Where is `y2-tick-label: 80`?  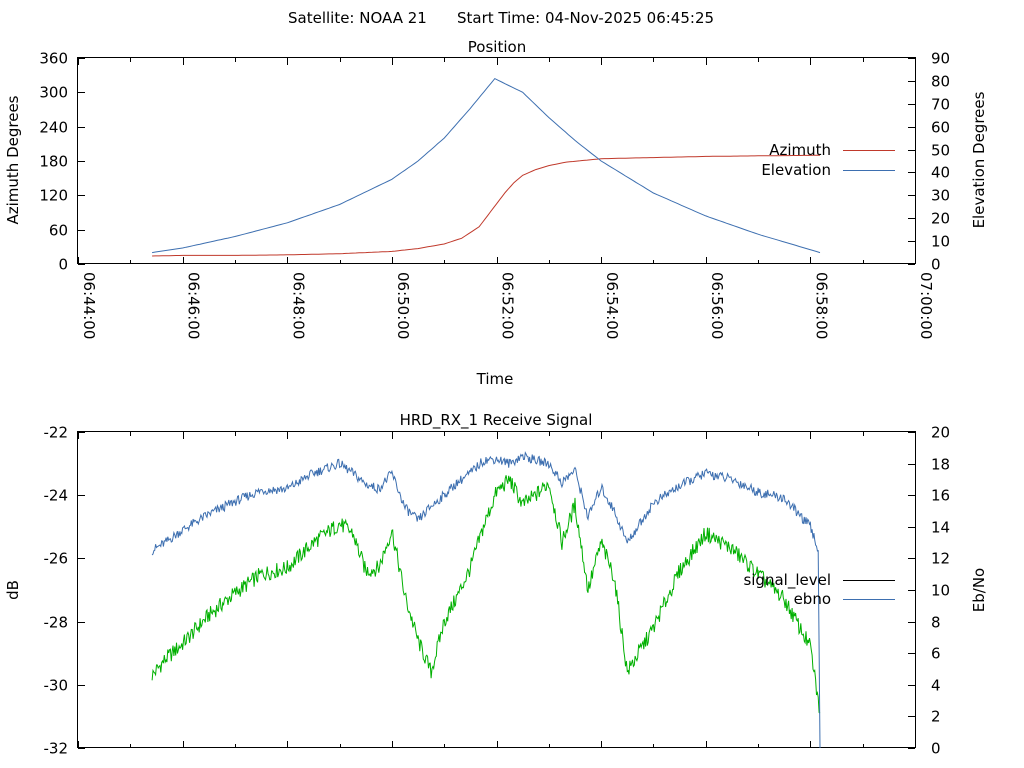
y2-tick-label: 80 is located at coordinates (940, 82).